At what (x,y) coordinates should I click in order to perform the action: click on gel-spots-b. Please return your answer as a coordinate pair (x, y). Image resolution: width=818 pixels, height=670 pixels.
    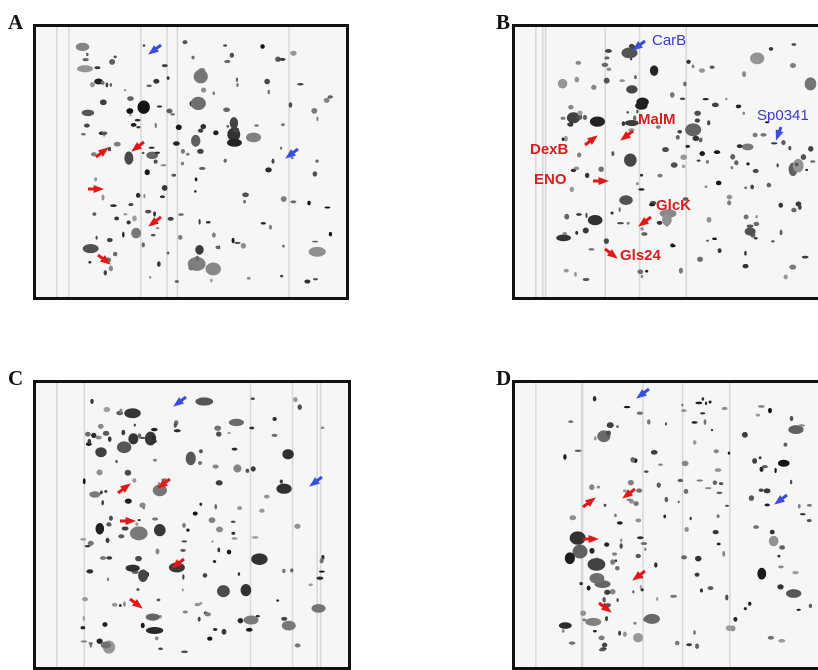
    Looking at the image, I should click on (676, 162).